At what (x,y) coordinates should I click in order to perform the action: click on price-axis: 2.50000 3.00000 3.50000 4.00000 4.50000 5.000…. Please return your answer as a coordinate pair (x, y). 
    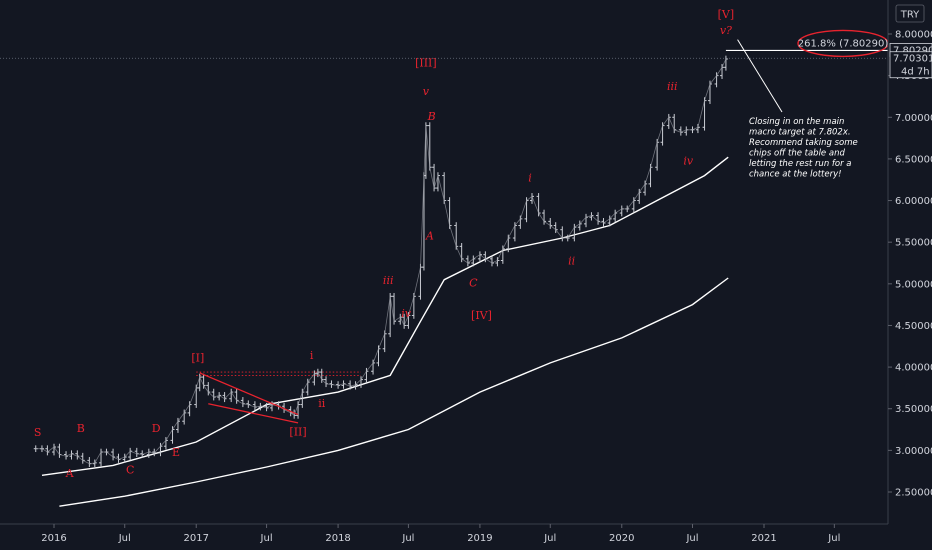
    Looking at the image, I should click on (909, 262).